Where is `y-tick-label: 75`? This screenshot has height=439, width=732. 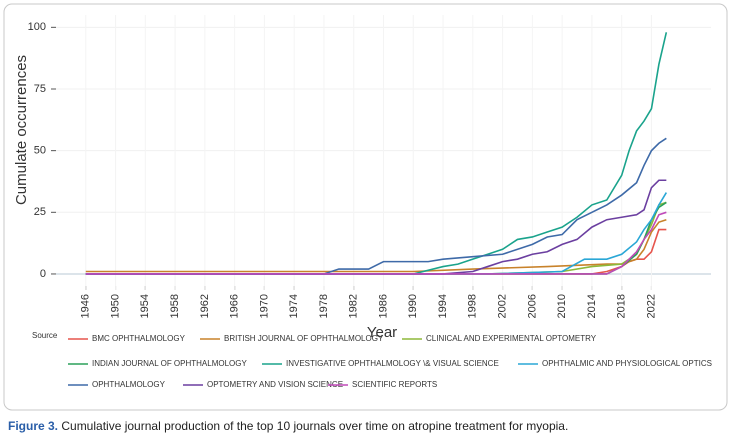 y-tick-label: 75 is located at coordinates (40, 89).